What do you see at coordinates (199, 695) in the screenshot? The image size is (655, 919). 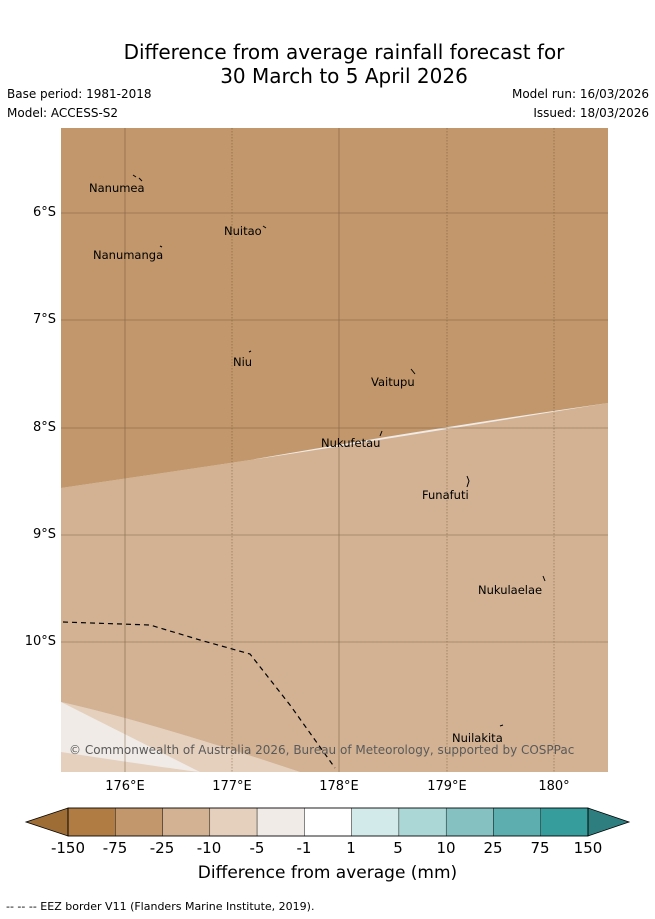 I see `eez-border` at bounding box center [199, 695].